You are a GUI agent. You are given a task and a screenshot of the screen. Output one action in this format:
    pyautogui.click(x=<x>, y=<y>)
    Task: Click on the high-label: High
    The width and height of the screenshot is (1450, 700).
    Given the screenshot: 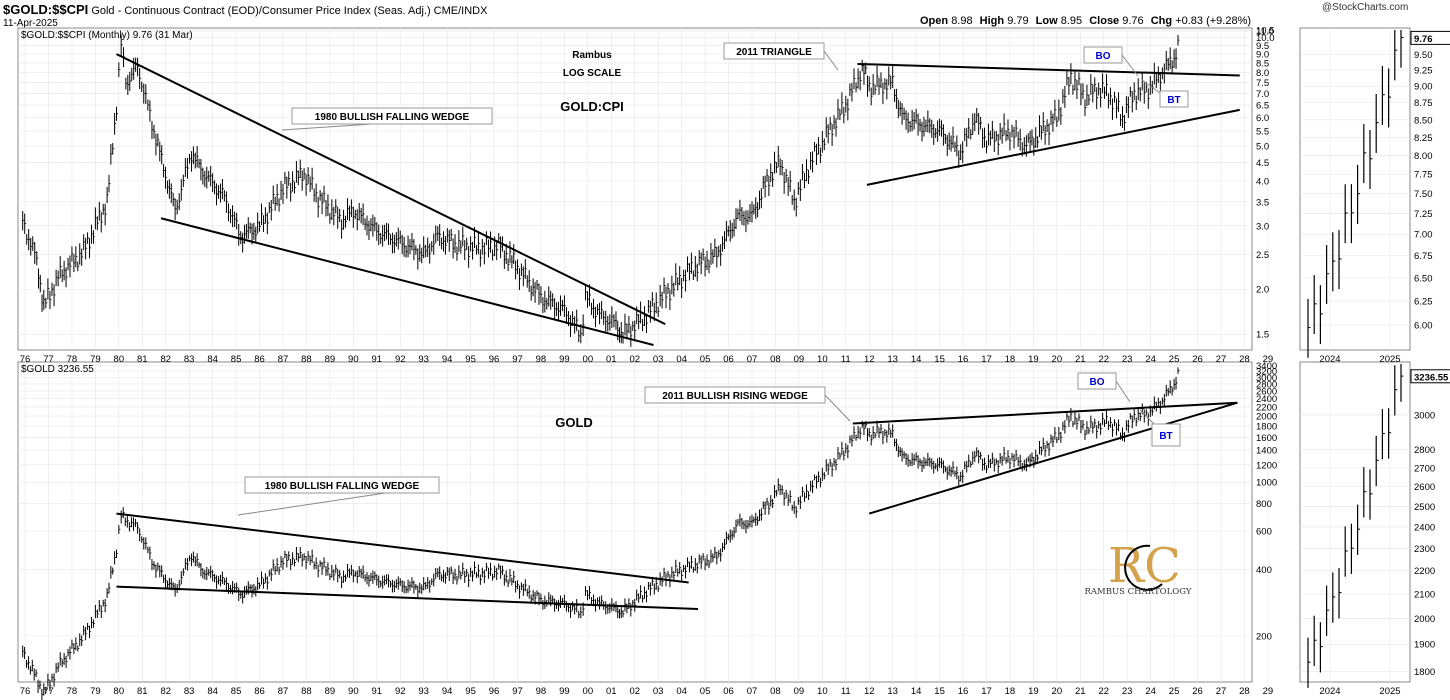 What is the action you would take?
    pyautogui.click(x=992, y=21)
    